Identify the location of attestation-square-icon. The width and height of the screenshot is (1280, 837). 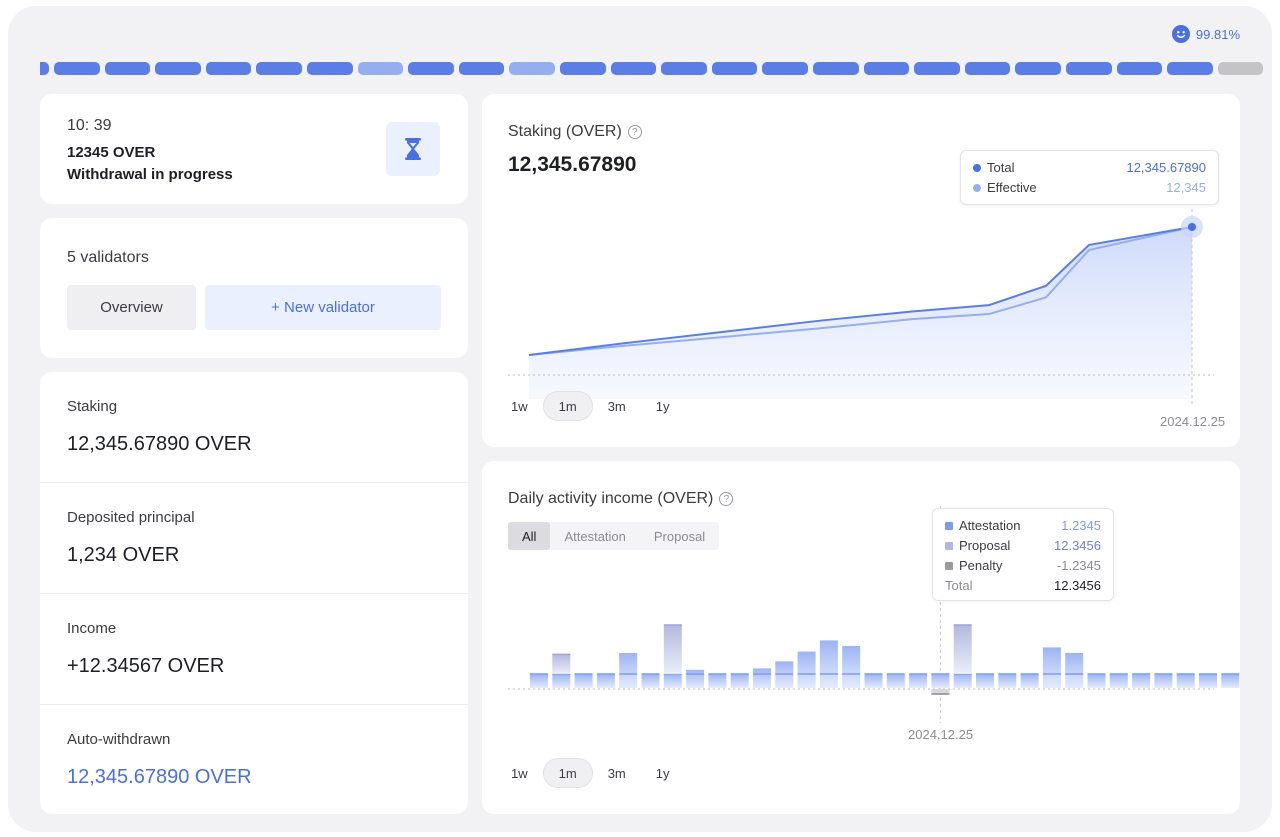
(949, 525).